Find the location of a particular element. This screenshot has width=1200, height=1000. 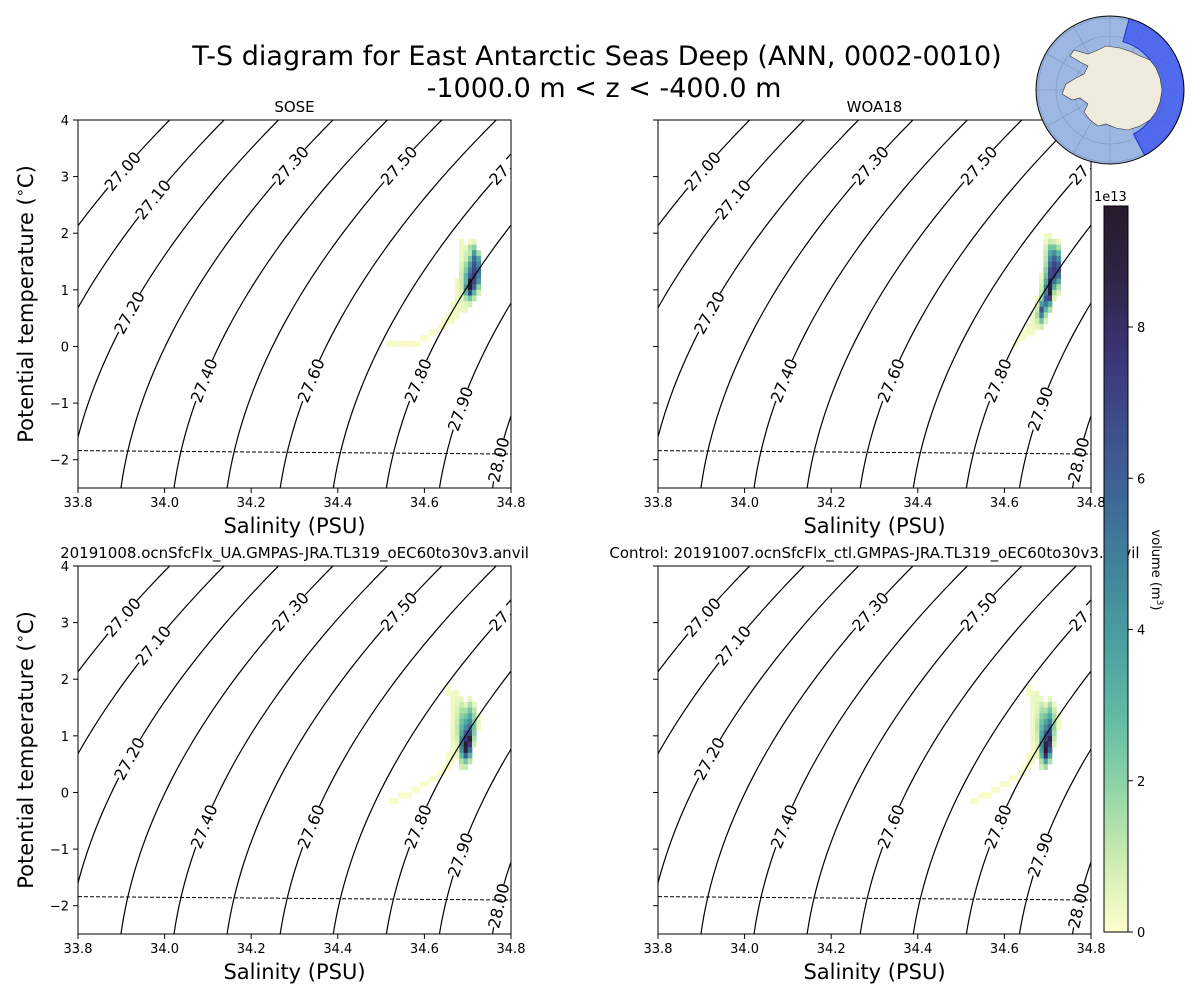

y-tick-label: −2 is located at coordinates (59, 461).